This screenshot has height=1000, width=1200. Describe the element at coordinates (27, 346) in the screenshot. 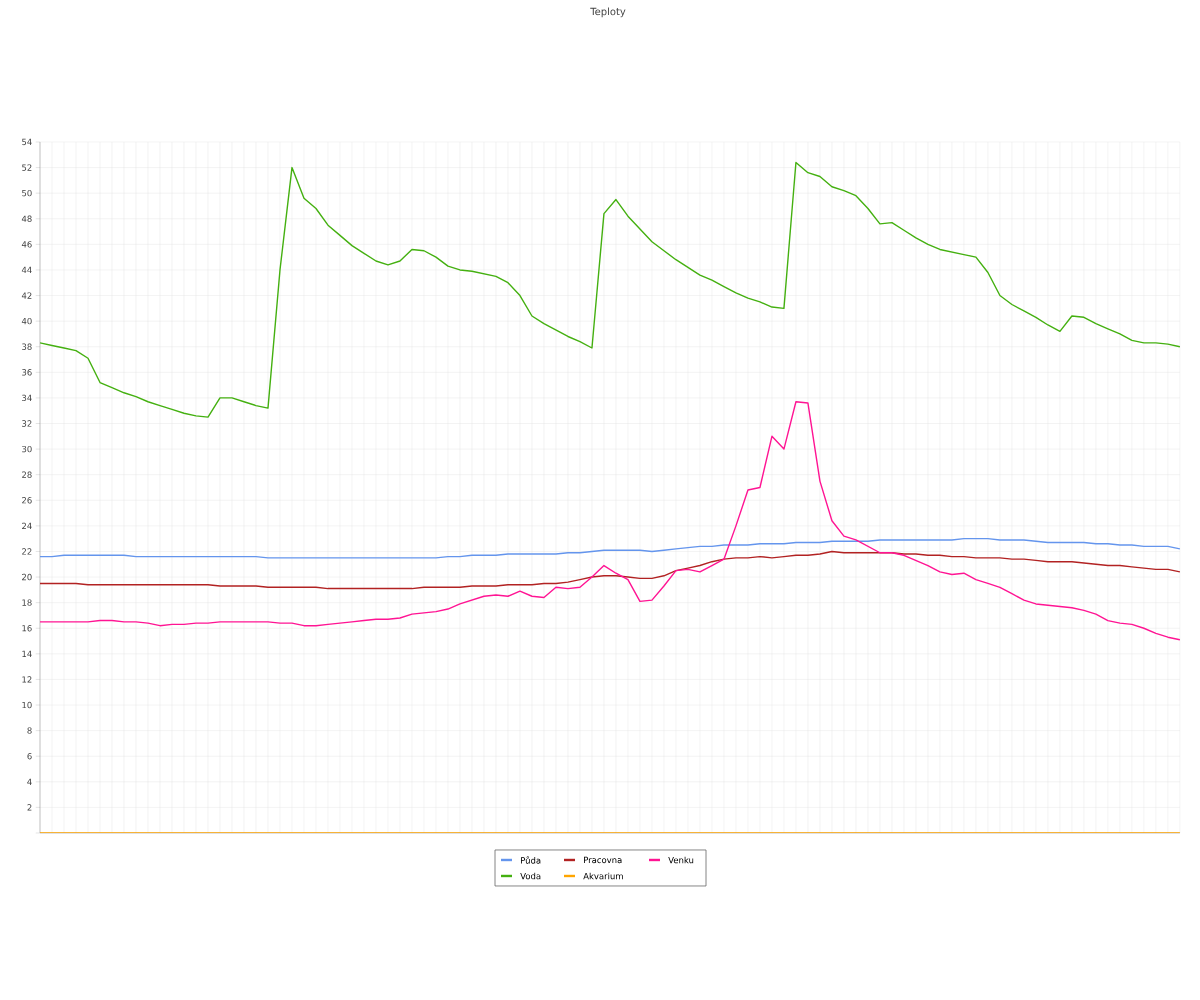

I see `y-tick-label: 38` at that location.